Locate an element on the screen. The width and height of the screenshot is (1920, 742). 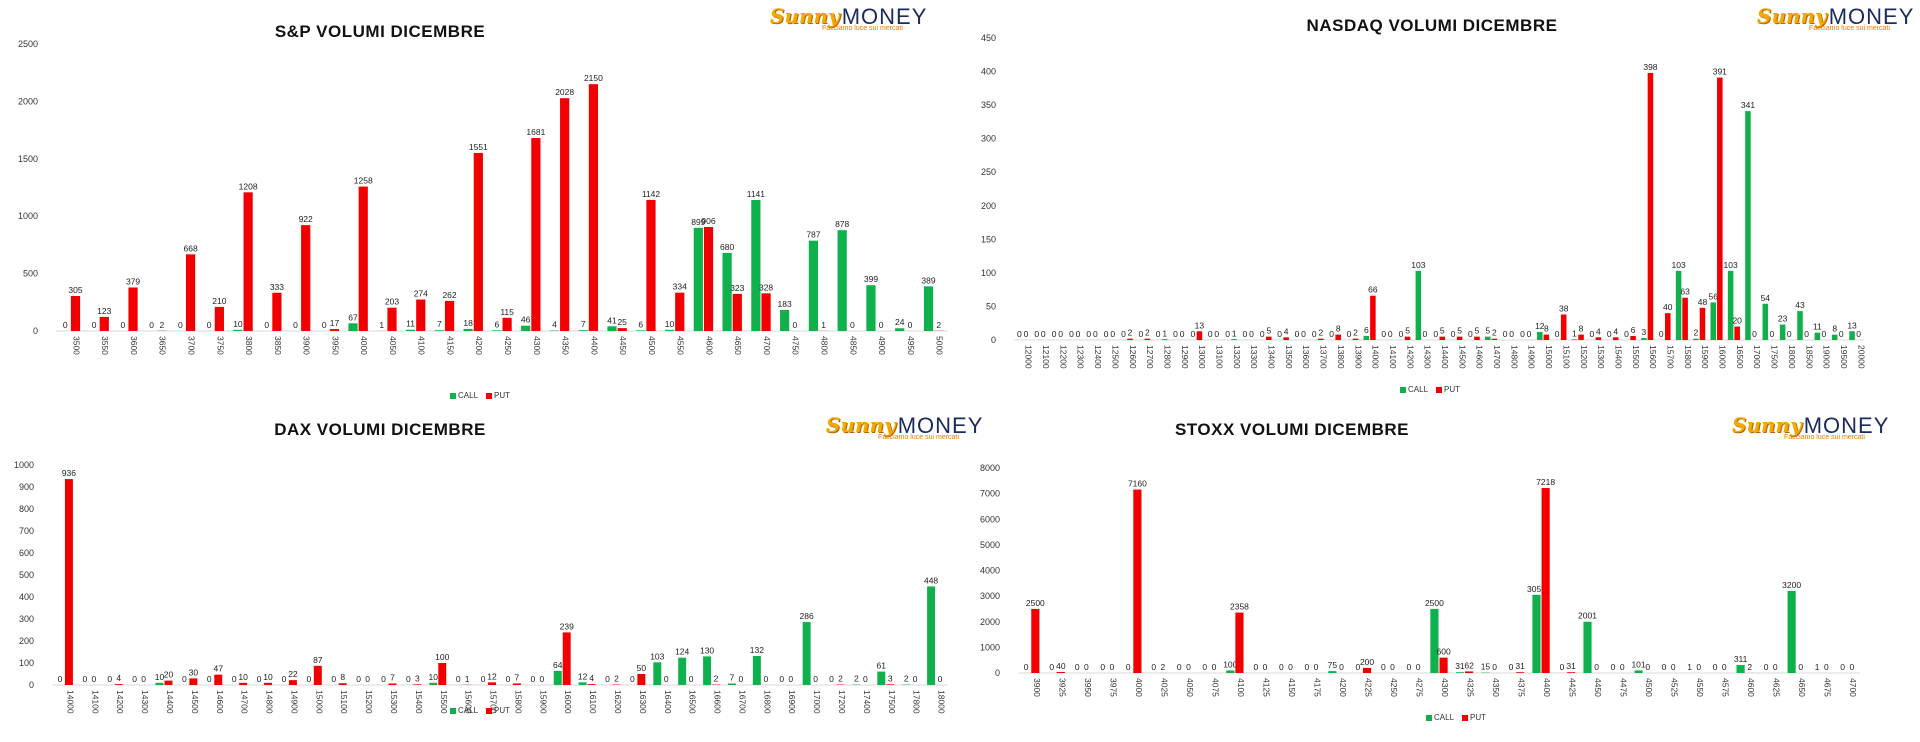
call-data-label: 1141 is located at coordinates (756, 194).